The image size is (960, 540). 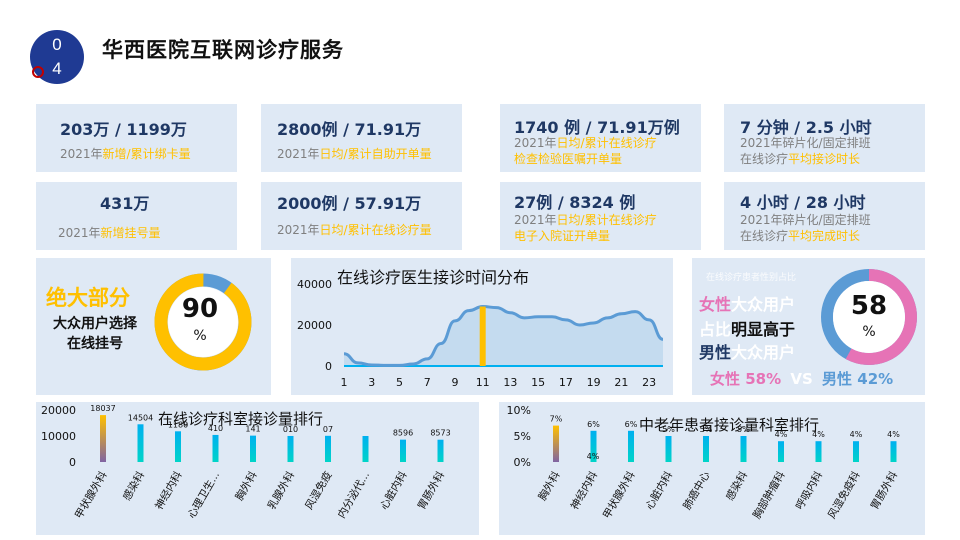 I want to click on gender-male-word: 男性大众用户, so click(x=747, y=352).